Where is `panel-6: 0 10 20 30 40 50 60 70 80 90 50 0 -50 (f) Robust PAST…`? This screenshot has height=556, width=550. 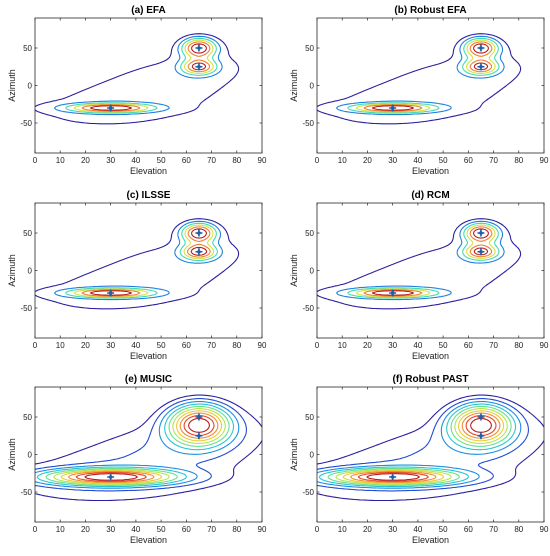 panel-6: 0 10 20 30 40 50 60 70 80 90 50 0 -50 (f) Robust PAST… is located at coordinates (419, 459).